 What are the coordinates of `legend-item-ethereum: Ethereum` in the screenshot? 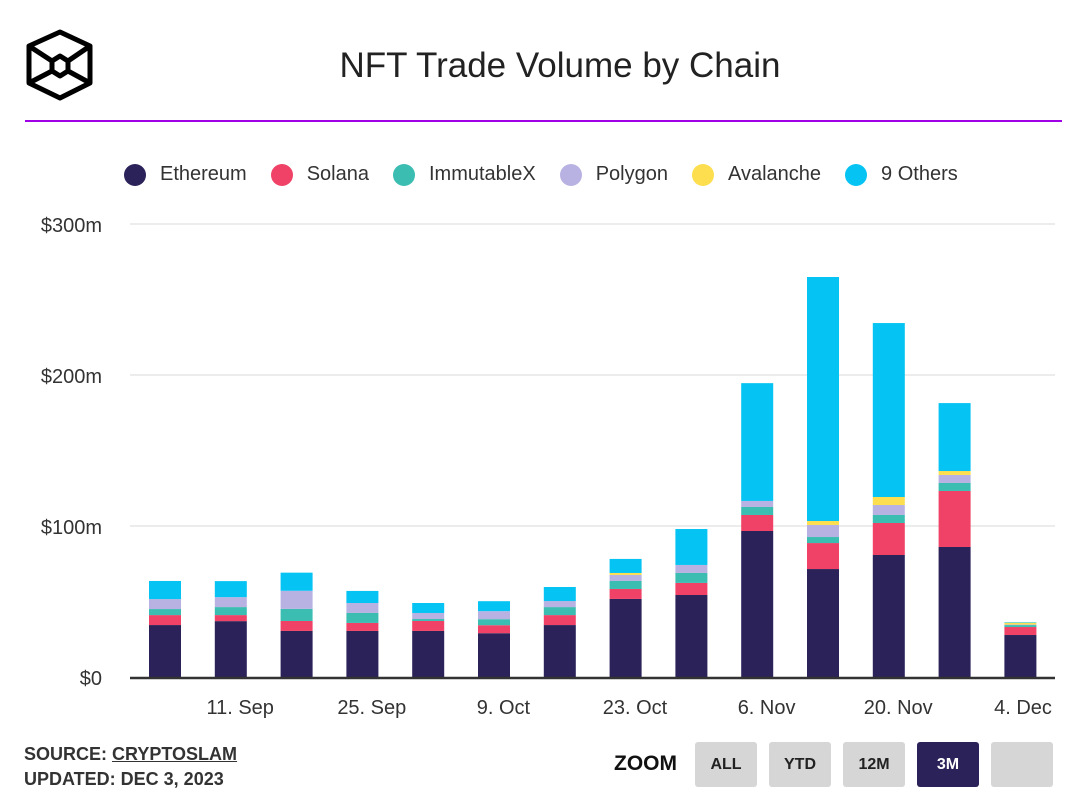 It's located at (185, 174).